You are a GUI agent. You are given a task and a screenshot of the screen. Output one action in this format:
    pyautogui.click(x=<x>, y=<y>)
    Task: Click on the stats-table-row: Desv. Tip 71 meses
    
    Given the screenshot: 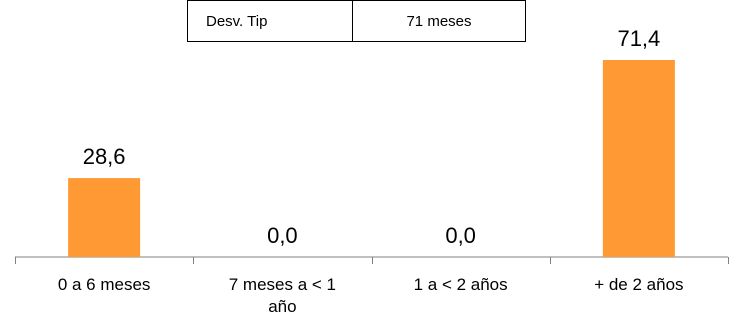 What is the action you would take?
    pyautogui.click(x=356, y=21)
    